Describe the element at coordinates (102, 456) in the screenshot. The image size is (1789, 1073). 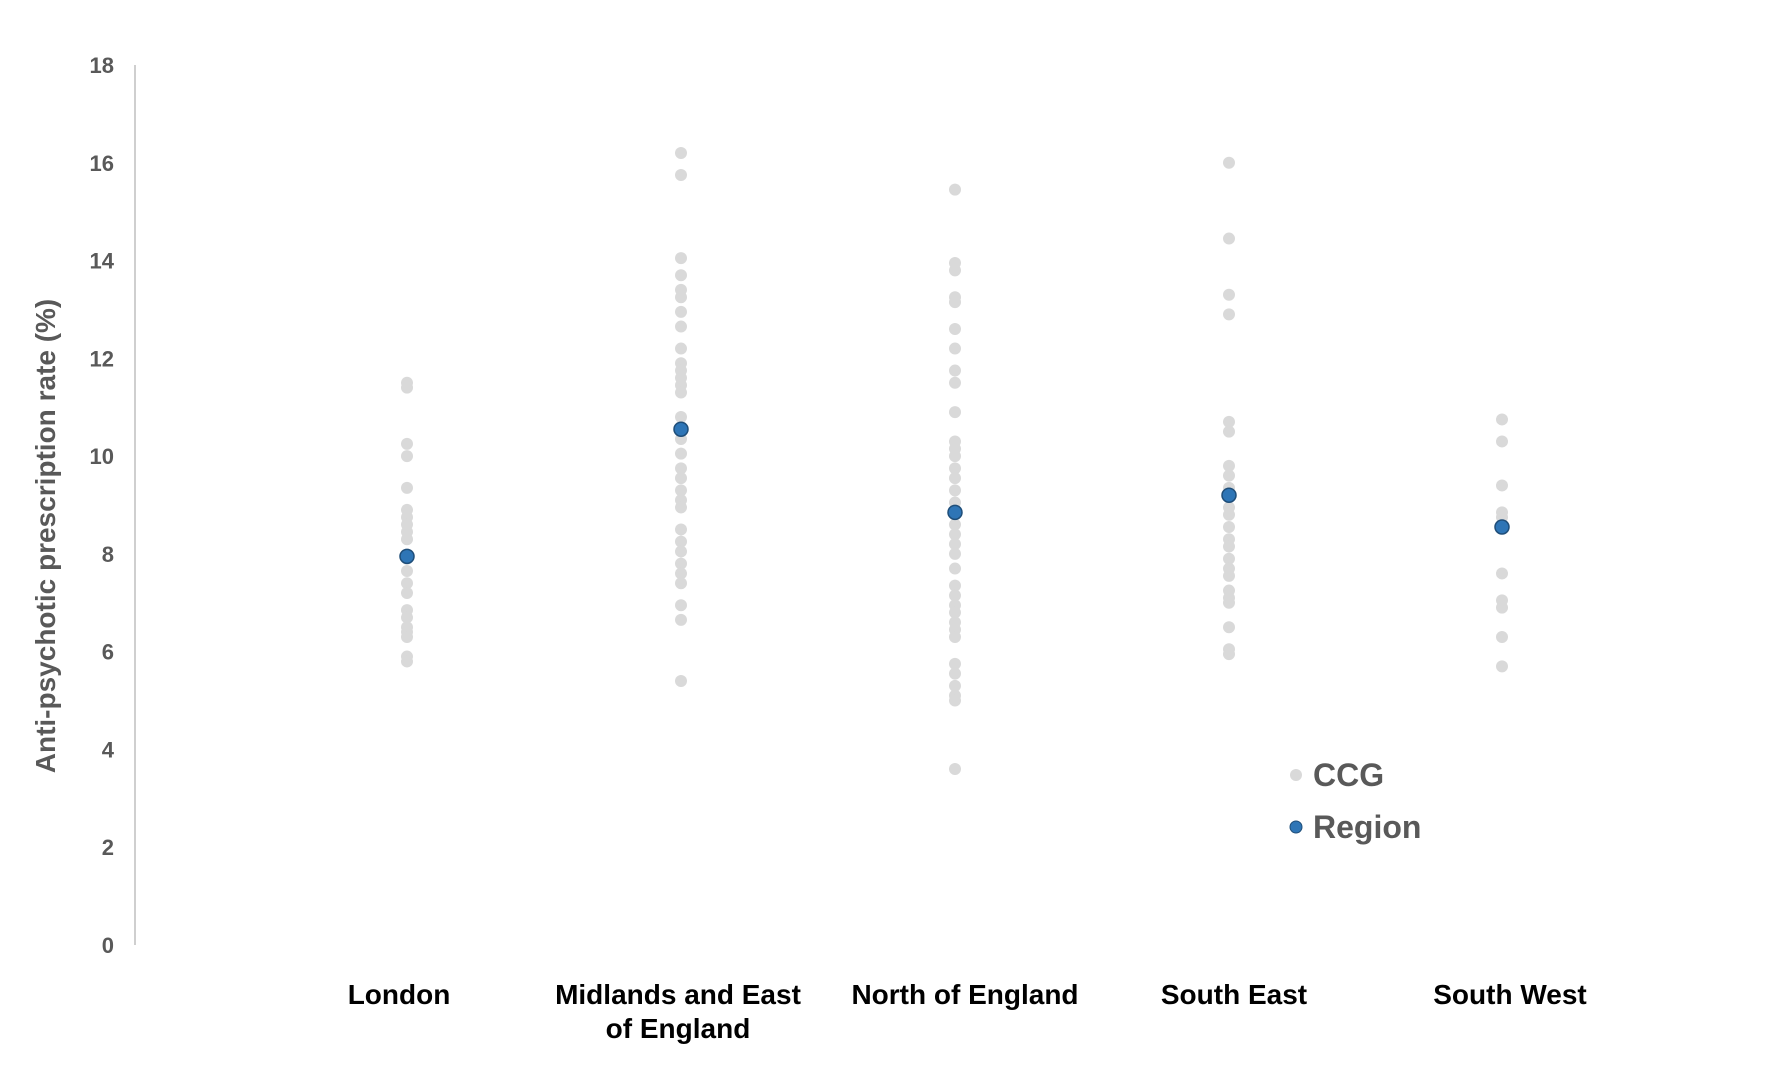
I see `y-tick-label: 10` at that location.